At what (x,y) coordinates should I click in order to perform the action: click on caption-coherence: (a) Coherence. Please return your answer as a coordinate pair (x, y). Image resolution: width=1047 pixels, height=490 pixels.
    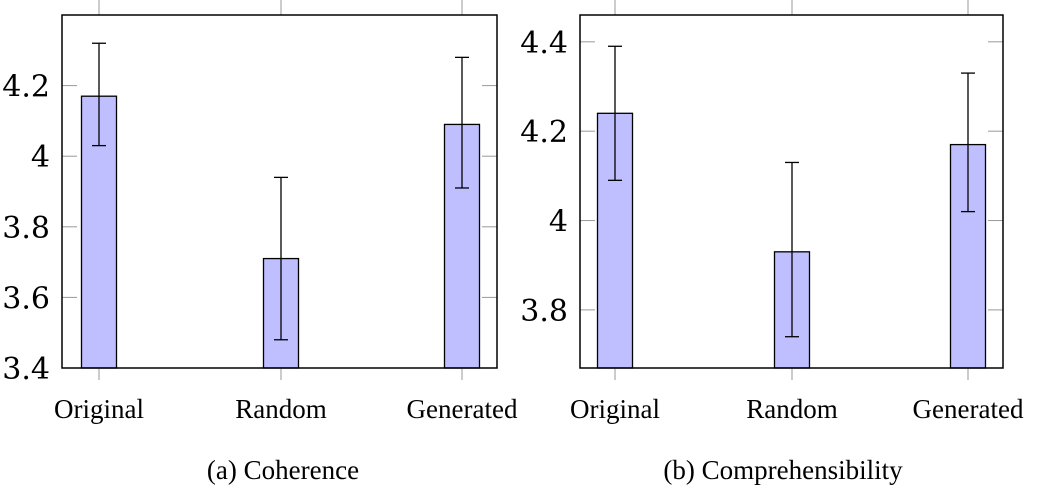
    Looking at the image, I should click on (283, 470).